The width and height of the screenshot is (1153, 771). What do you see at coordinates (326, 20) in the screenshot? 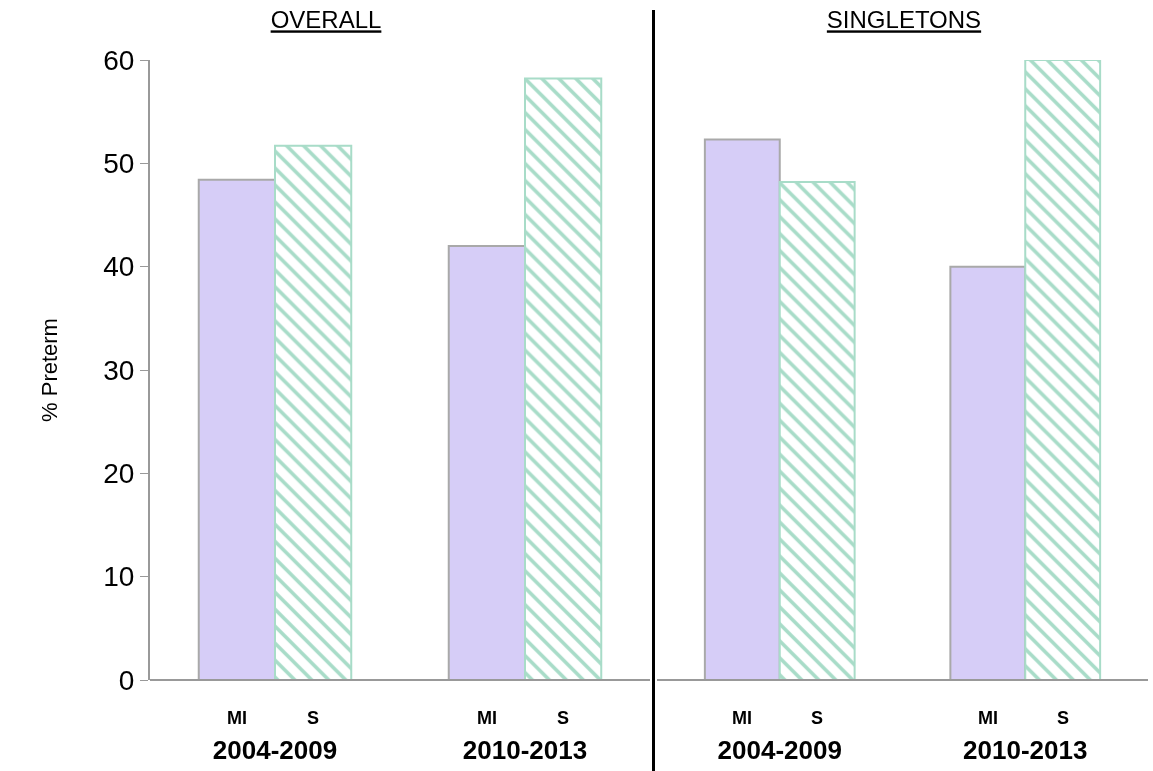
I see `chart-title: OVERALL` at bounding box center [326, 20].